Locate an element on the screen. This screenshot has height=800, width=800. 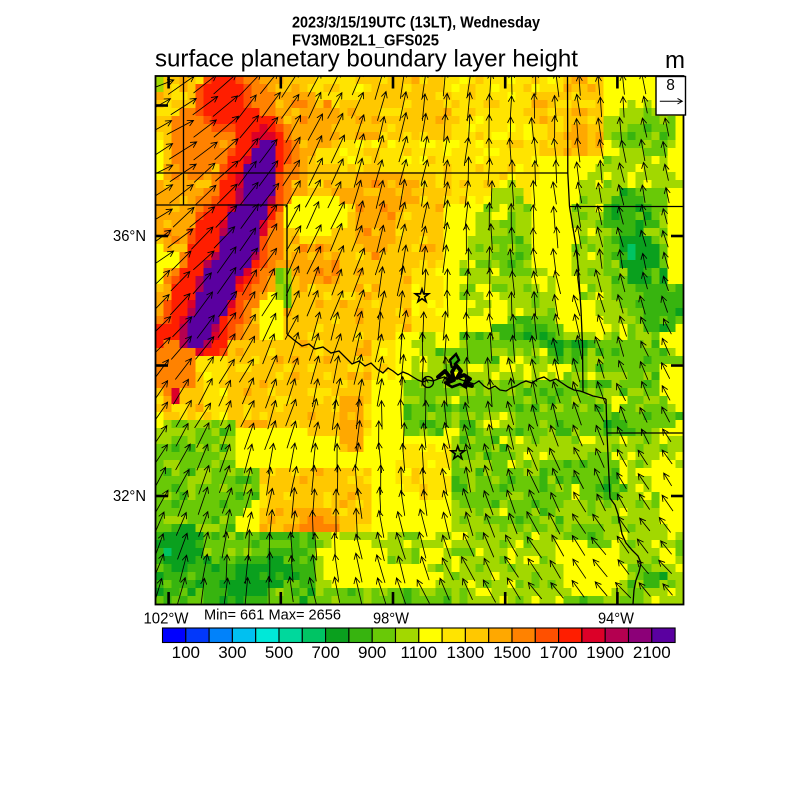
svg-text: FV3M0B2L1_GFS025 is located at coordinates (365, 41).